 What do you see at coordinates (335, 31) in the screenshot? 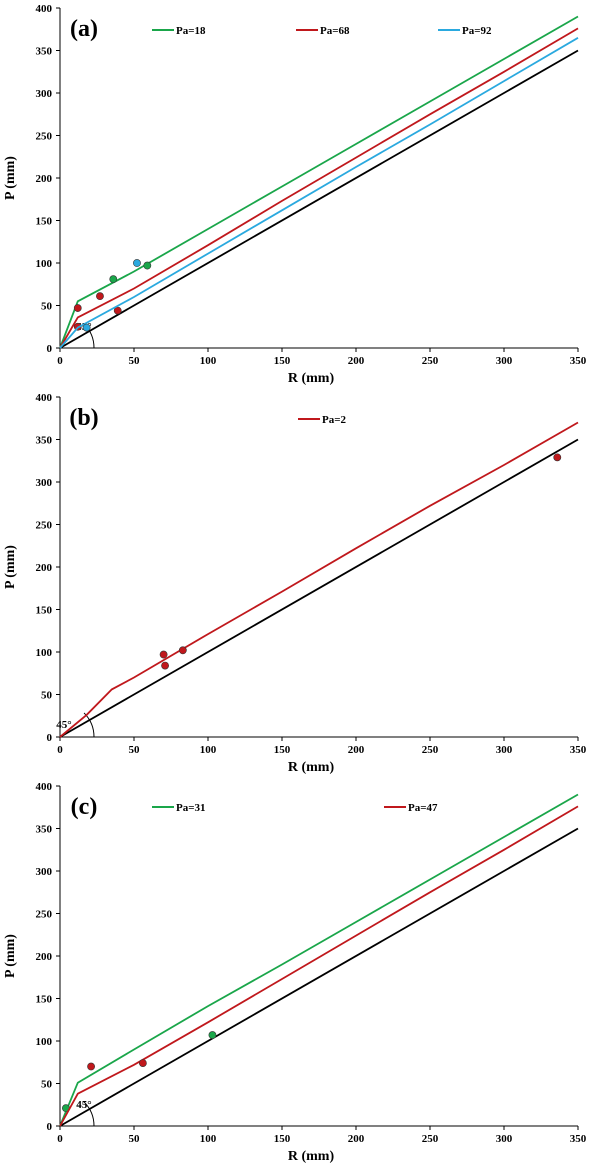
I see `legend-label: Pa=68` at bounding box center [335, 31].